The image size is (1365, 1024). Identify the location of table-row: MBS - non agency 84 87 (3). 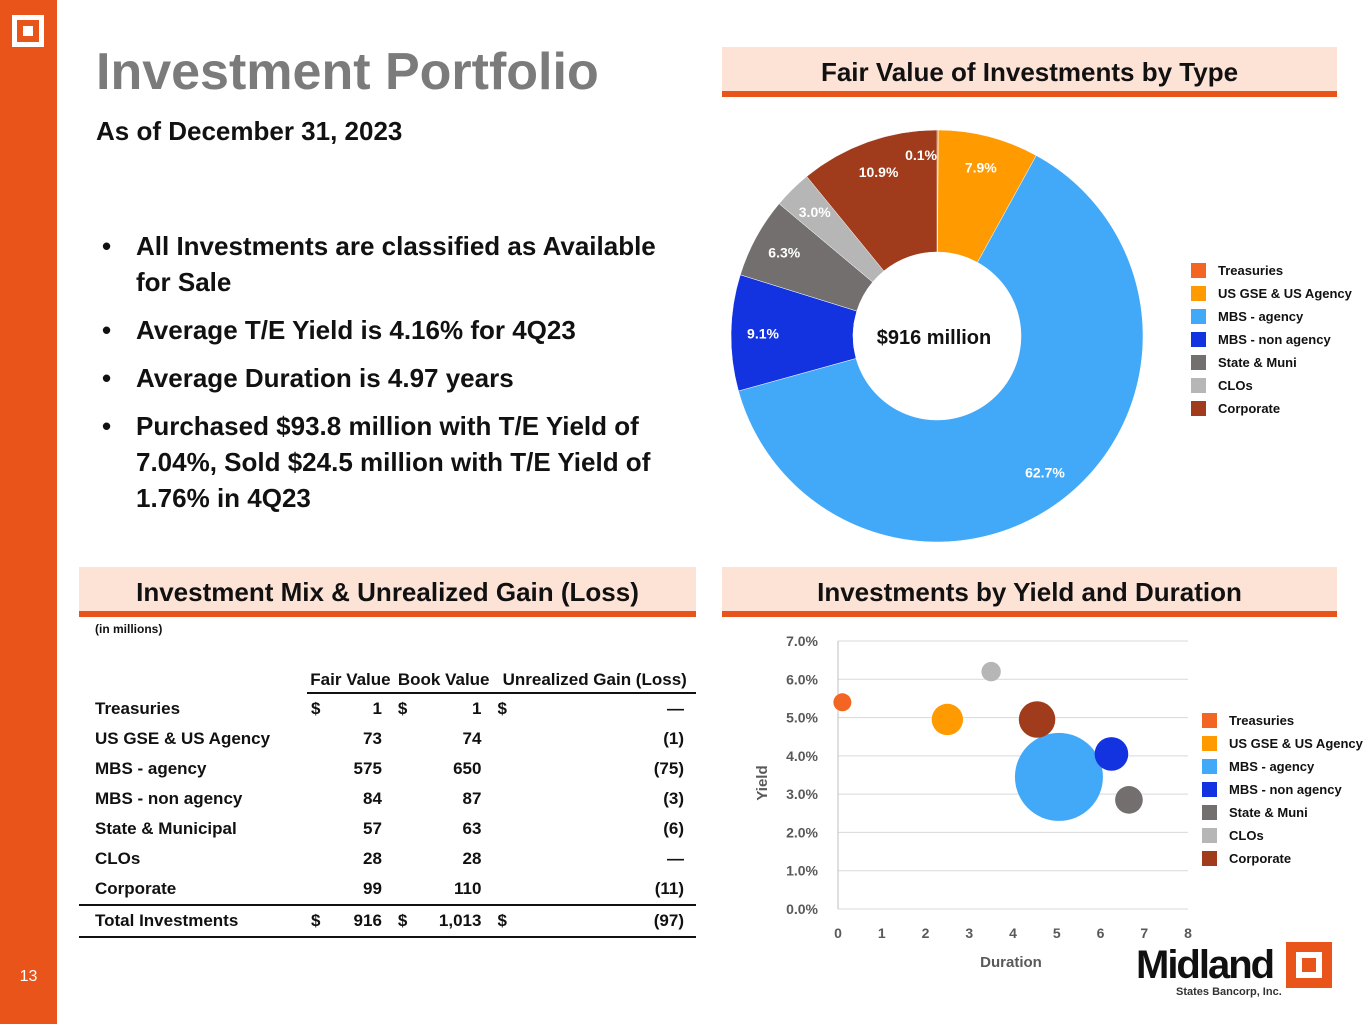
(387, 799).